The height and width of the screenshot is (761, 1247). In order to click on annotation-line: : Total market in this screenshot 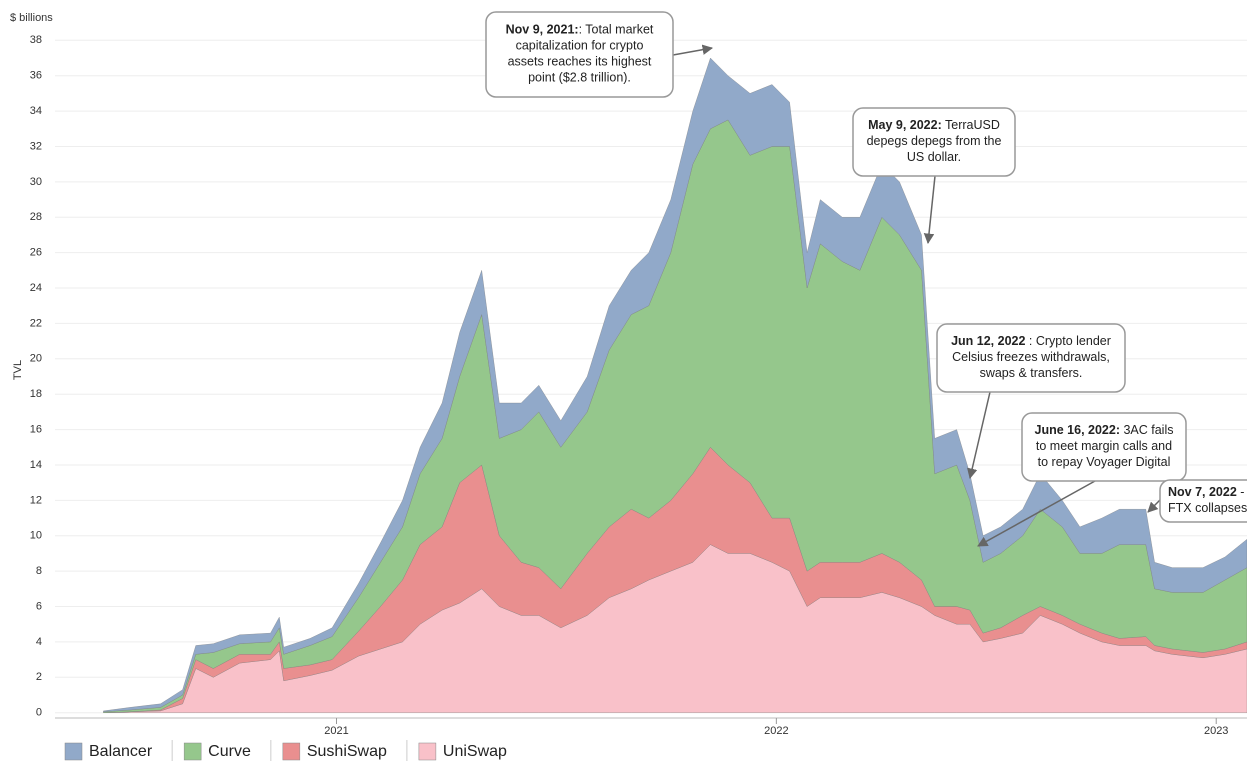, I will do `click(616, 30)`.